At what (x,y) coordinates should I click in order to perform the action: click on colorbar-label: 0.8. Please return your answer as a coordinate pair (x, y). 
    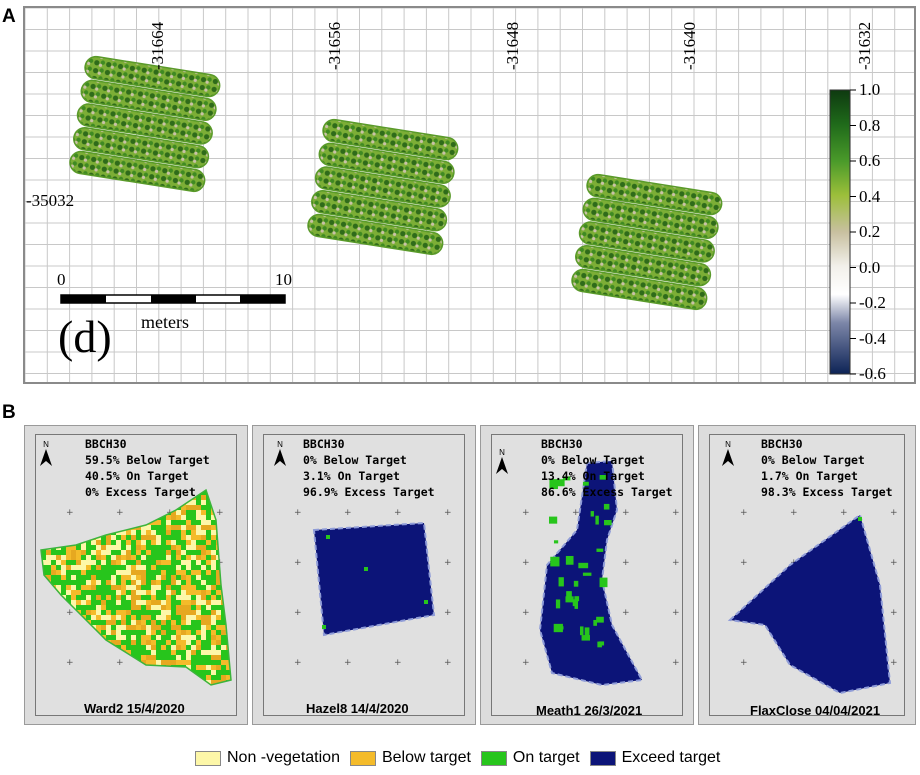
    Looking at the image, I should click on (870, 125).